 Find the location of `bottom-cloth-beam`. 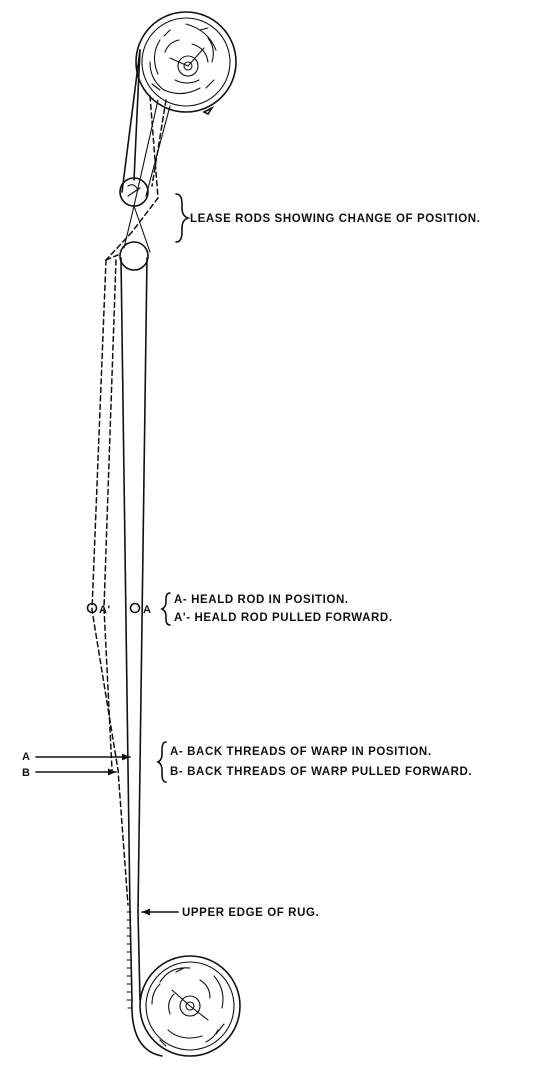

bottom-cloth-beam is located at coordinates (186, 1006).